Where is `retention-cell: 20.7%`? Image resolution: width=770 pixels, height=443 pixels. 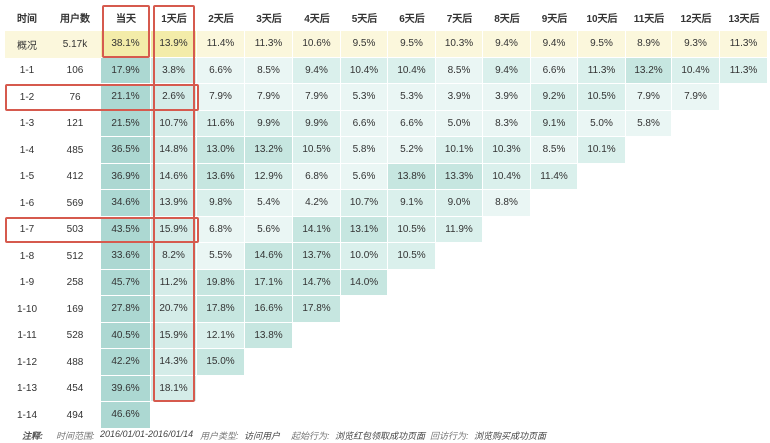
retention-cell: 20.7% is located at coordinates (174, 309).